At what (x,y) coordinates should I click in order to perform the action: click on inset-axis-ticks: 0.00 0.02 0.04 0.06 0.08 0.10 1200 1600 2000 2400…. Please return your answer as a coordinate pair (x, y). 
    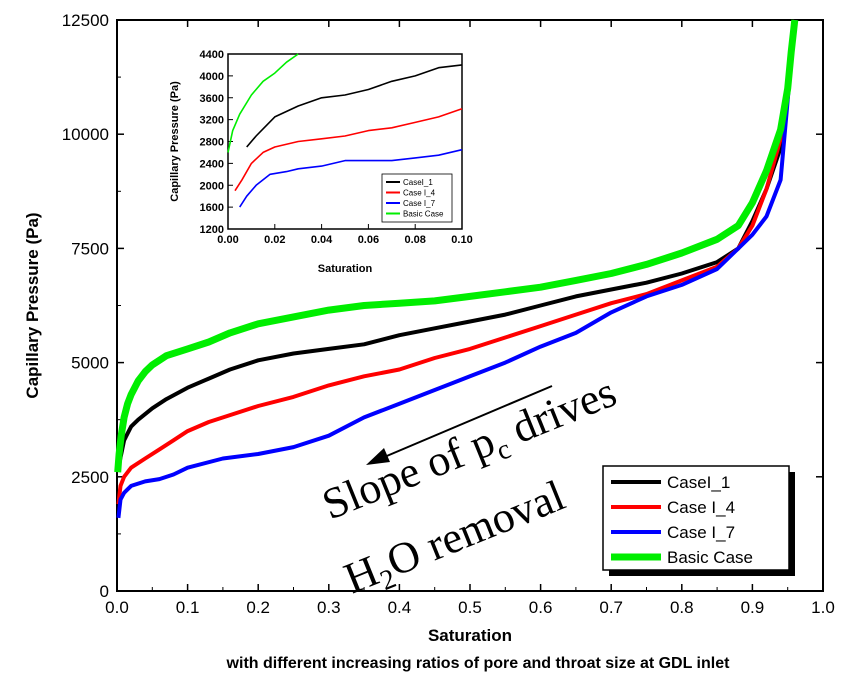
    Looking at the image, I should click on (336, 147).